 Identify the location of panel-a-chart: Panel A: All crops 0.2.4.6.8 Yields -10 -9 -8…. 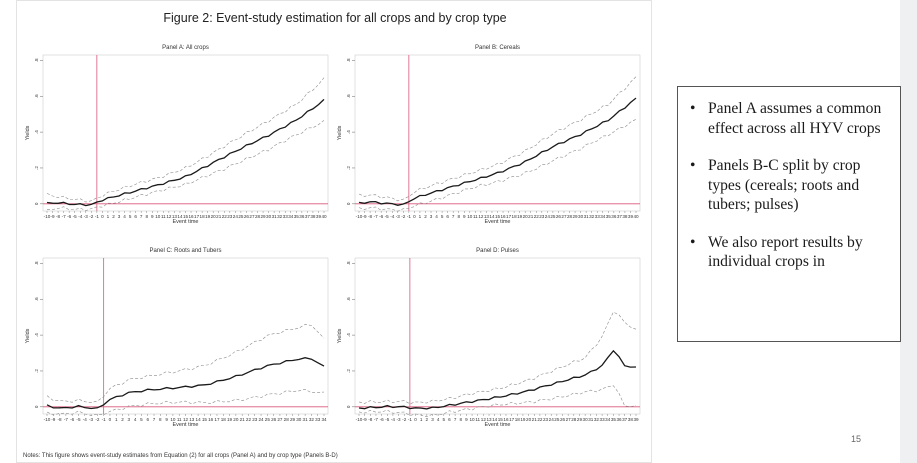
(178, 140).